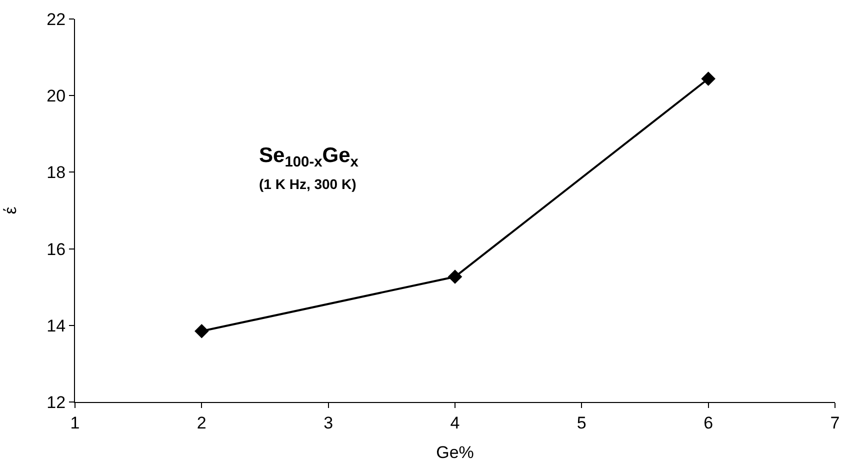  Describe the element at coordinates (56, 96) in the screenshot. I see `y-tick-label: 20` at that location.